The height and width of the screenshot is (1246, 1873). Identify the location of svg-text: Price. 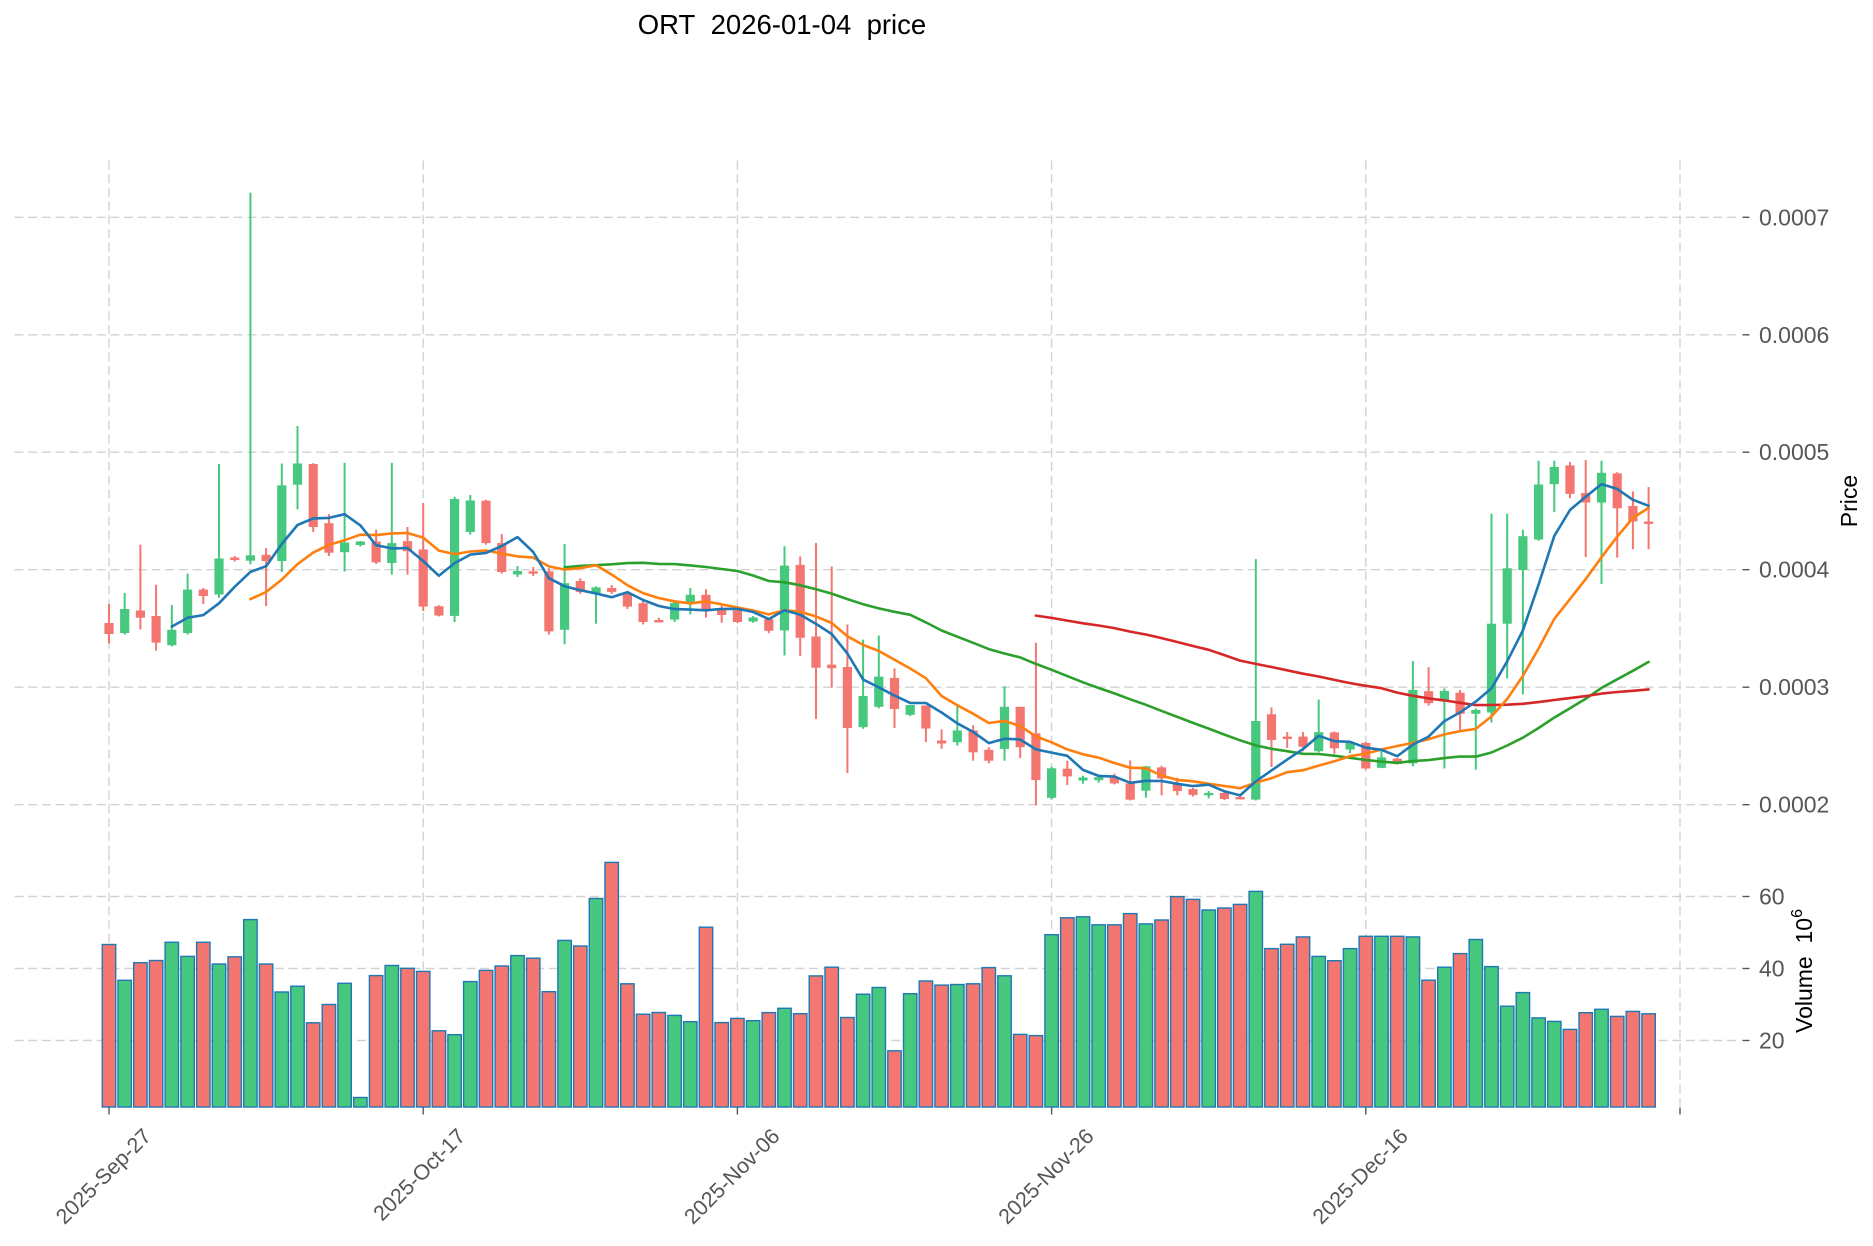
(1849, 501).